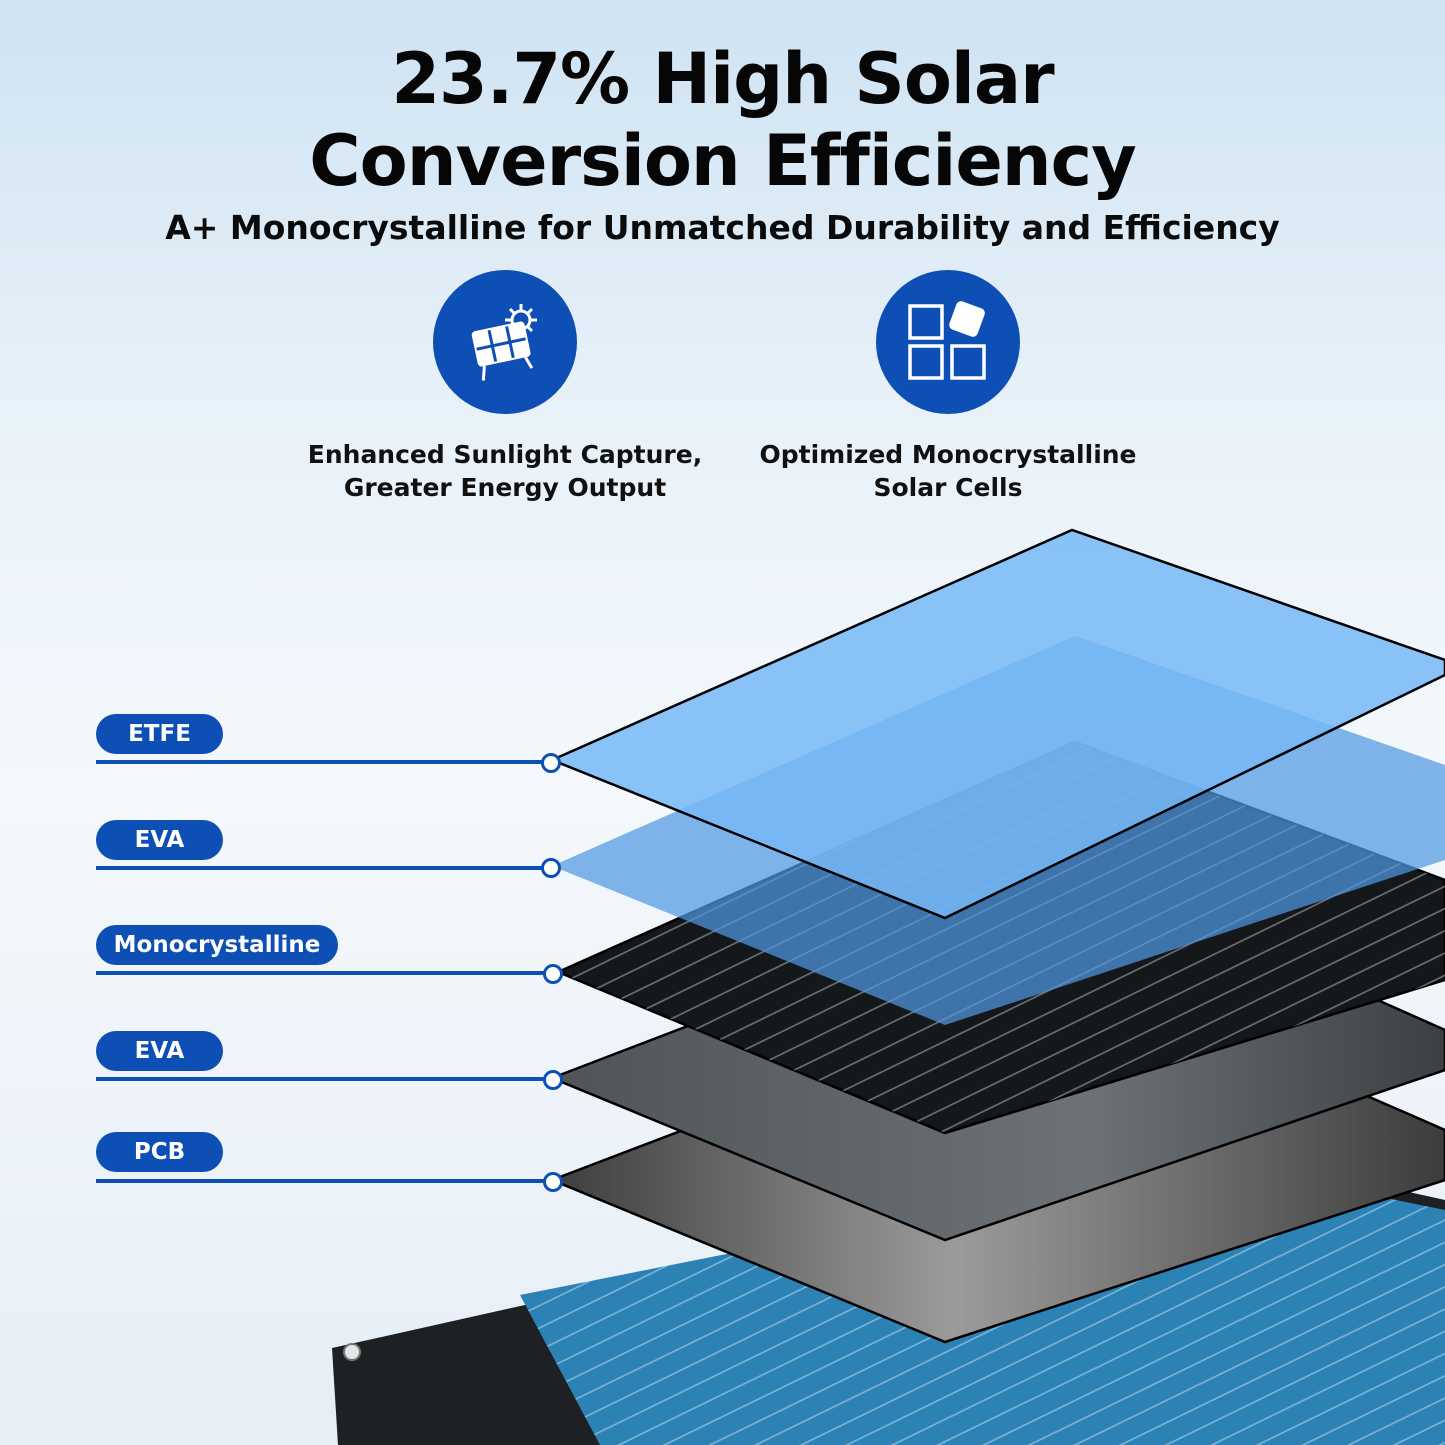  What do you see at coordinates (322, 762) in the screenshot?
I see `leader-line-etfe` at bounding box center [322, 762].